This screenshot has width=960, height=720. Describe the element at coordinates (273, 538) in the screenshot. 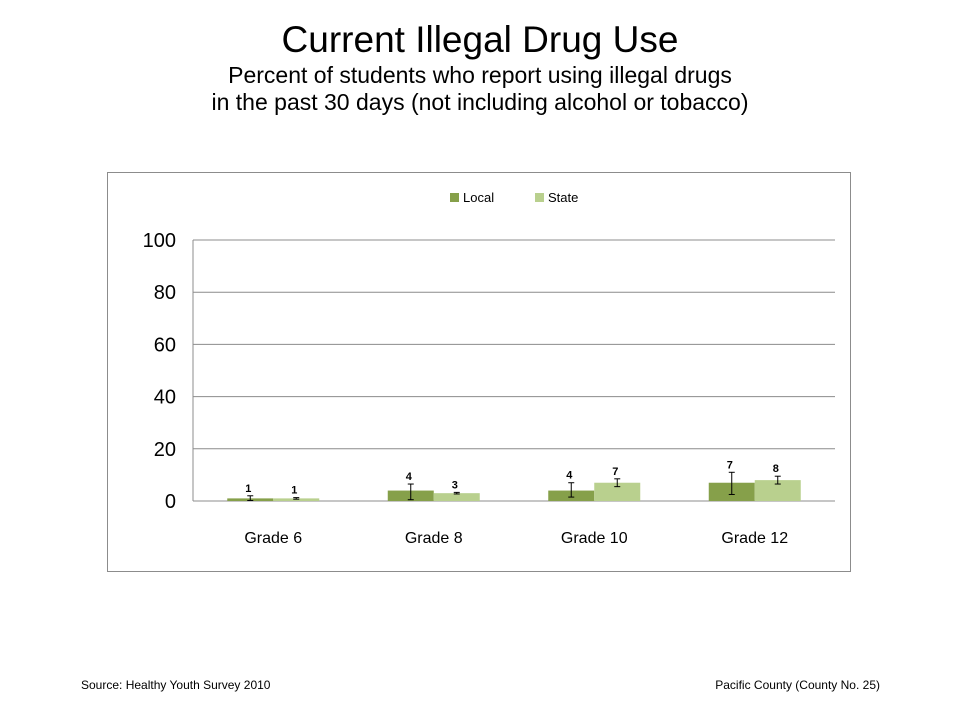

I see `x-tick-label: Grade 6` at that location.